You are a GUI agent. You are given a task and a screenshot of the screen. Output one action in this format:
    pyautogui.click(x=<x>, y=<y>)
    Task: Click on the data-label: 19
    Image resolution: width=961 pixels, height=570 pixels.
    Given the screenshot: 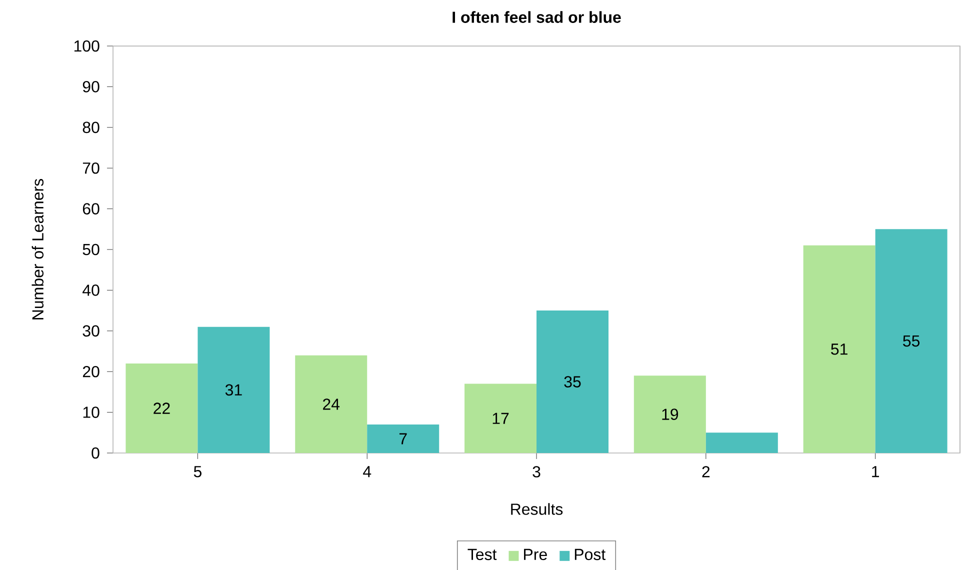 What is the action you would take?
    pyautogui.click(x=670, y=414)
    